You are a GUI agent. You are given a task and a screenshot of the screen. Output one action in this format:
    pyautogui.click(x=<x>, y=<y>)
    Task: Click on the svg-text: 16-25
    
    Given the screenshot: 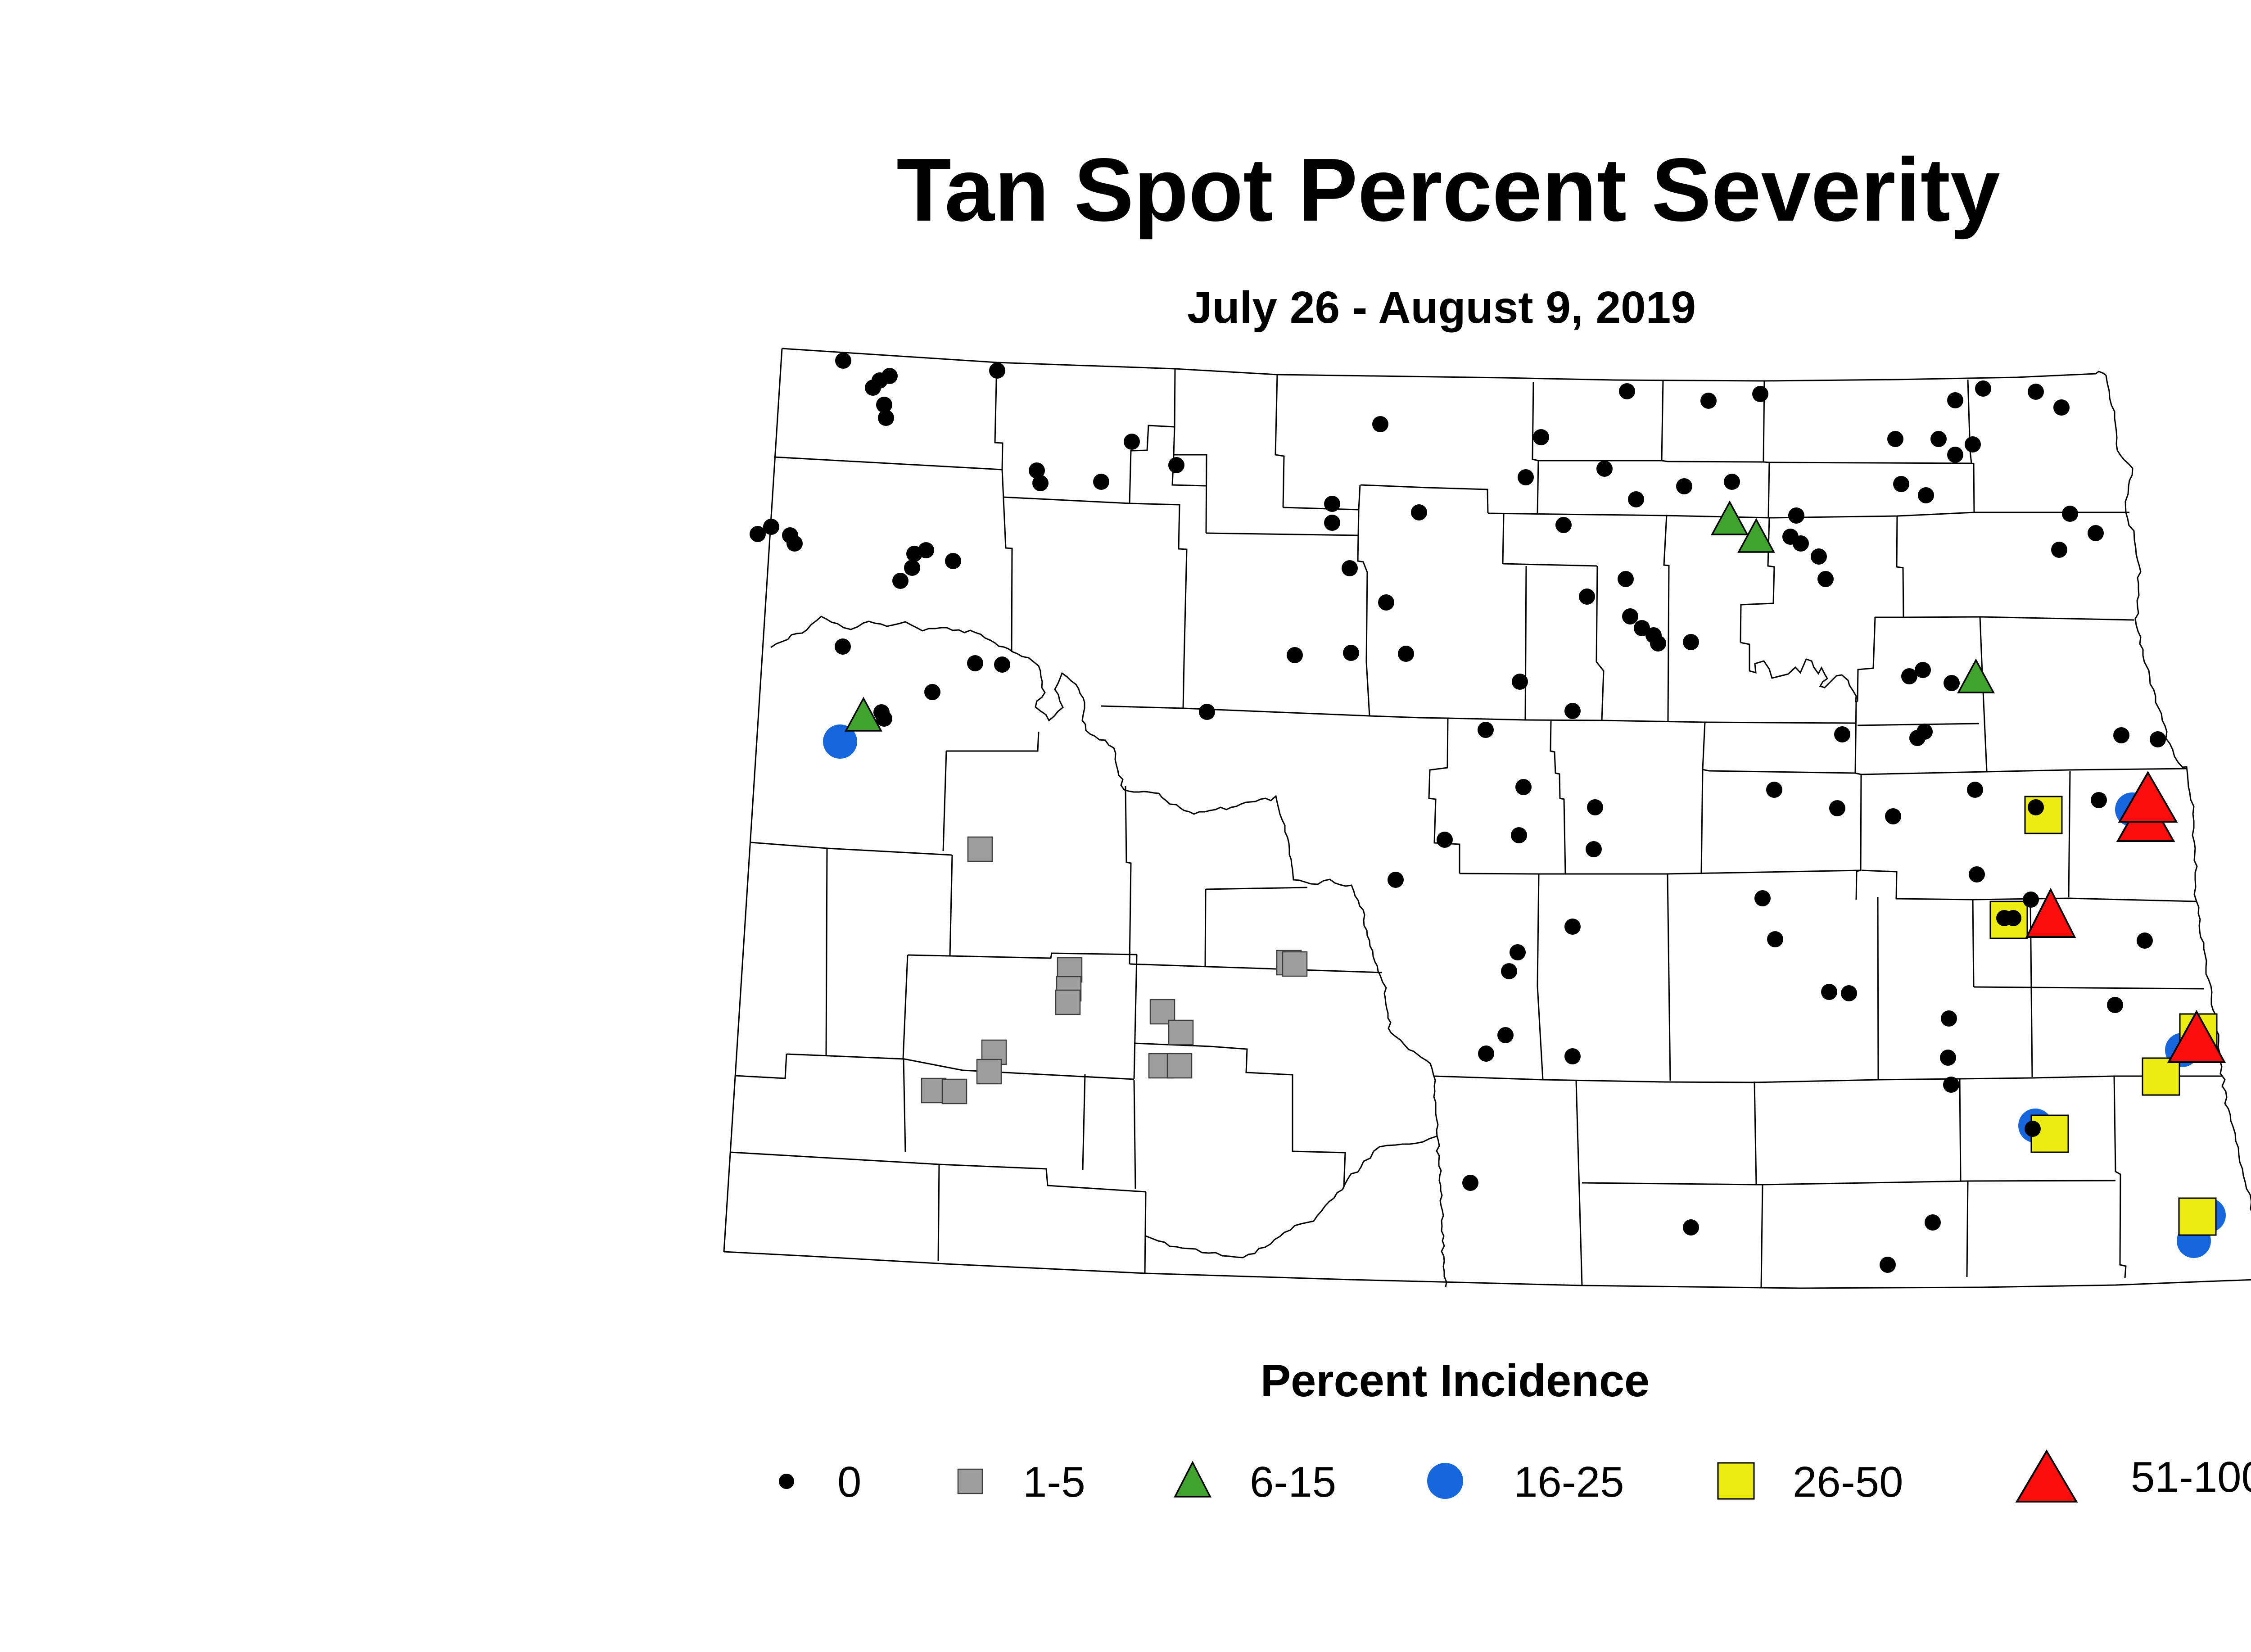 What is the action you would take?
    pyautogui.click(x=1569, y=1482)
    